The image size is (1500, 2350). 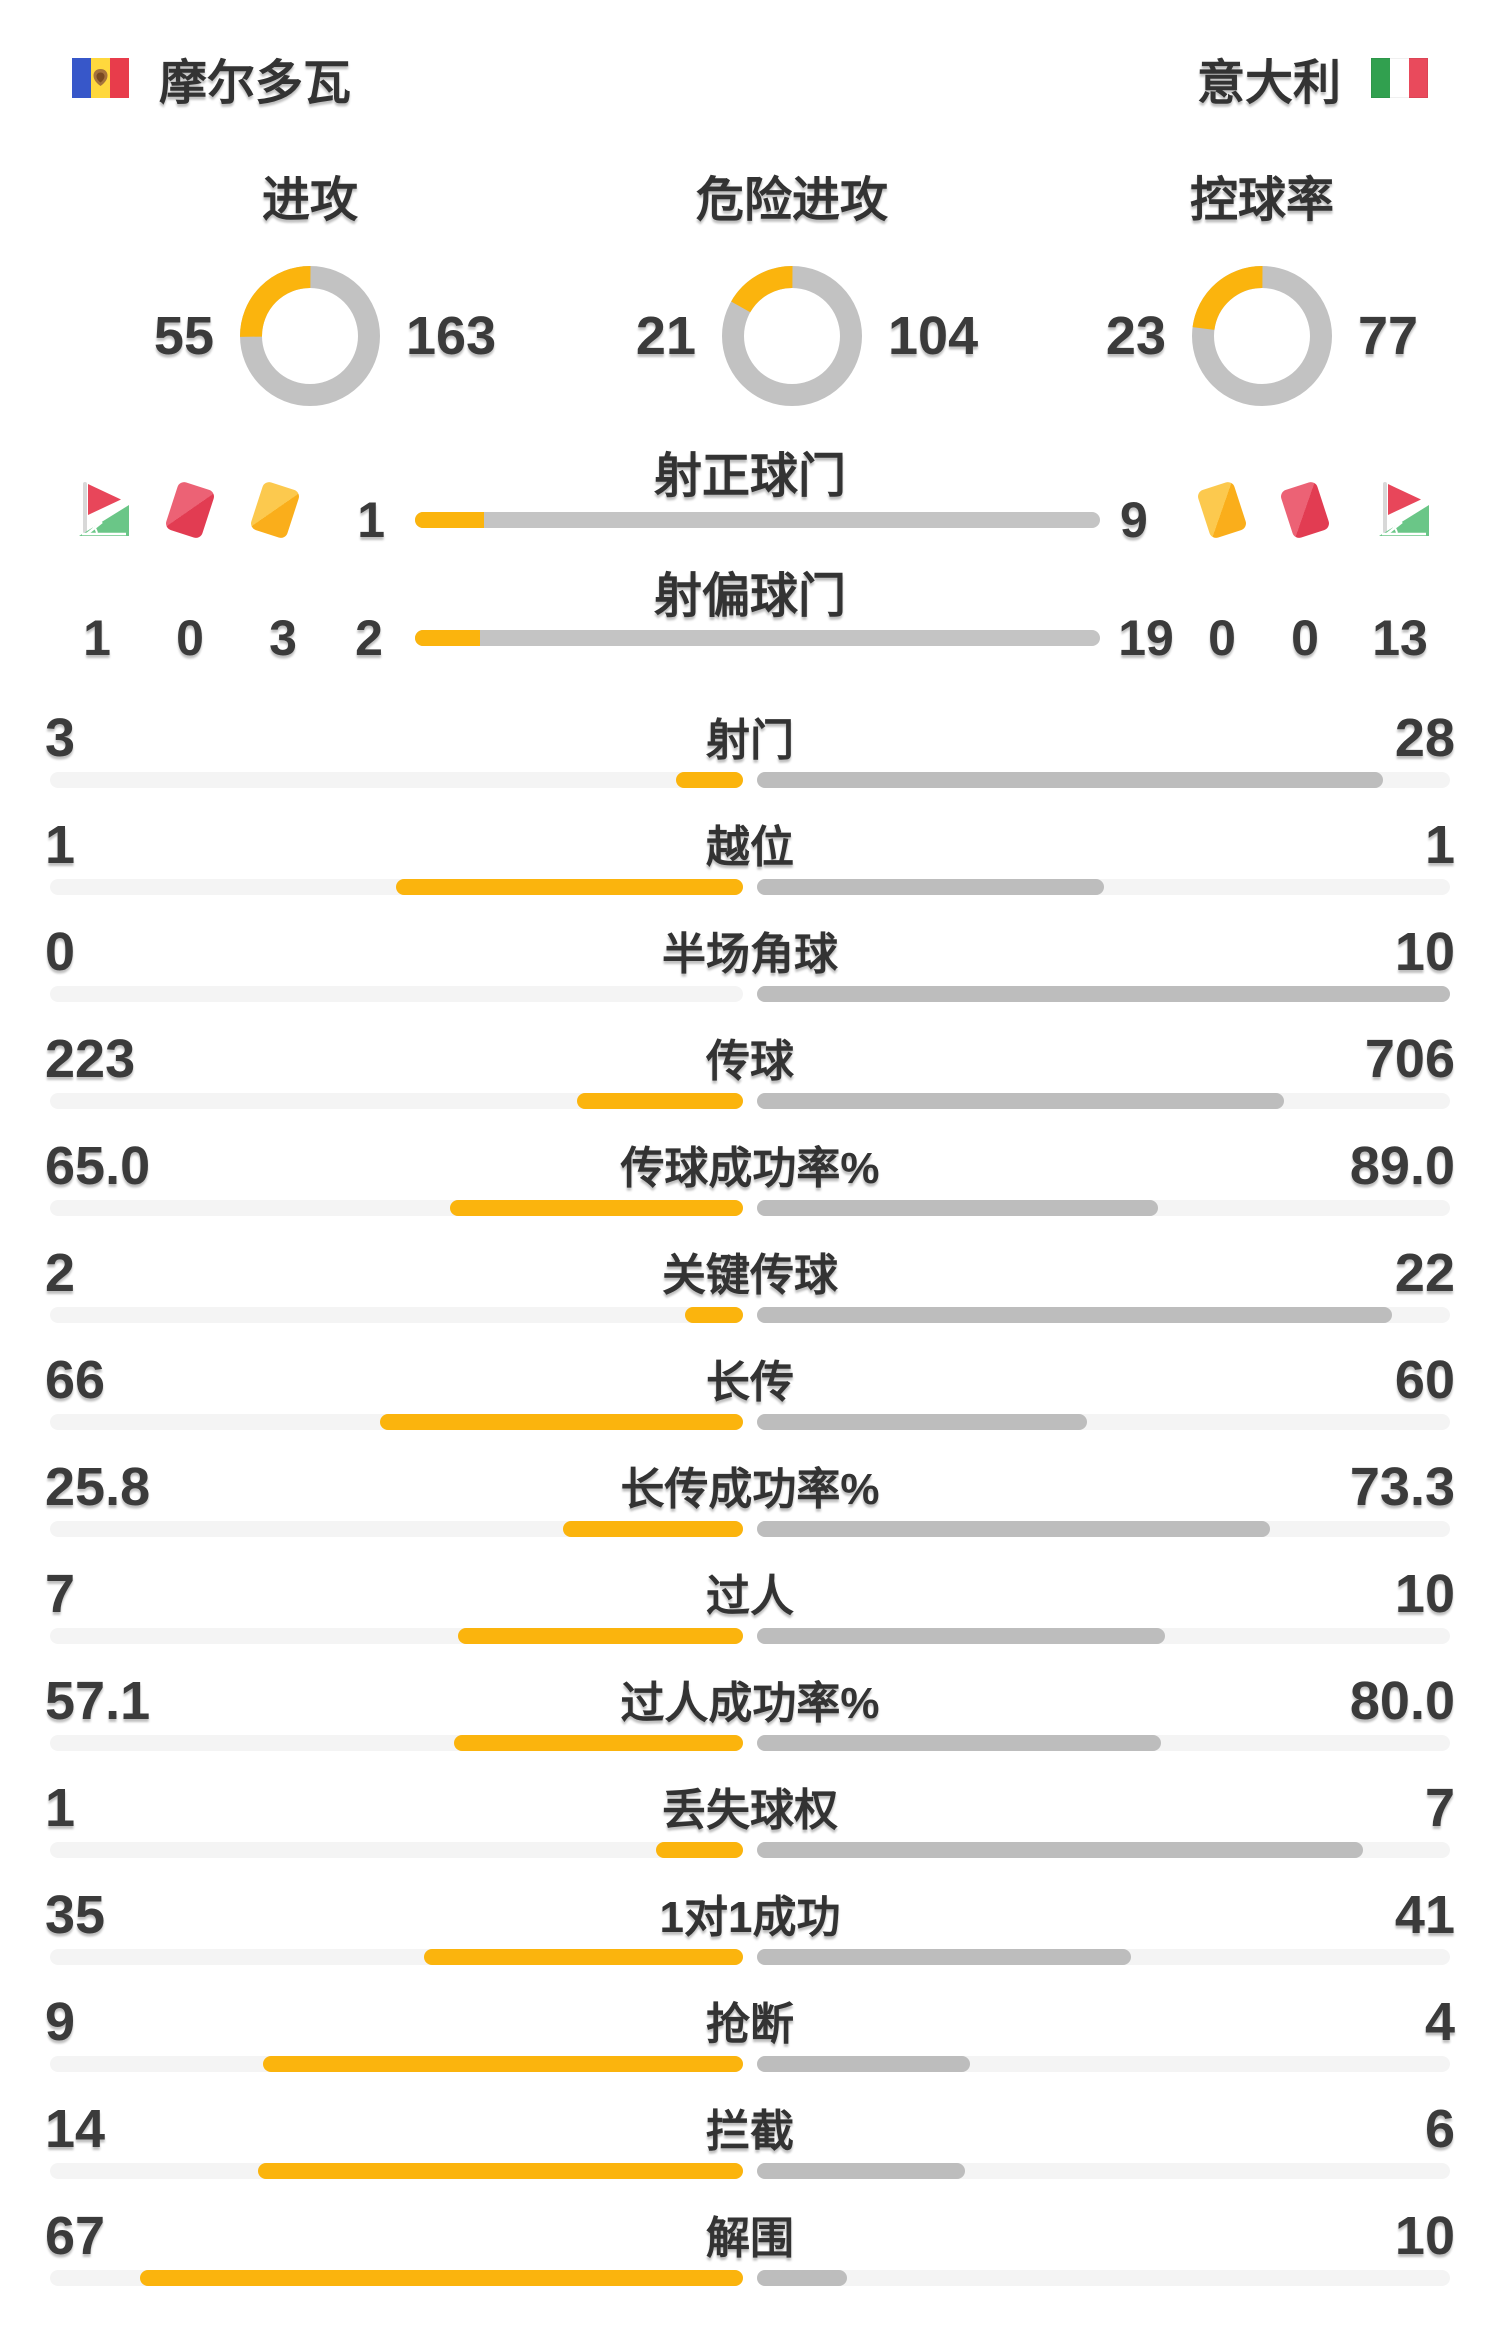 What do you see at coordinates (1424, 1380) in the screenshot?
I see `stat-value-away: 60` at bounding box center [1424, 1380].